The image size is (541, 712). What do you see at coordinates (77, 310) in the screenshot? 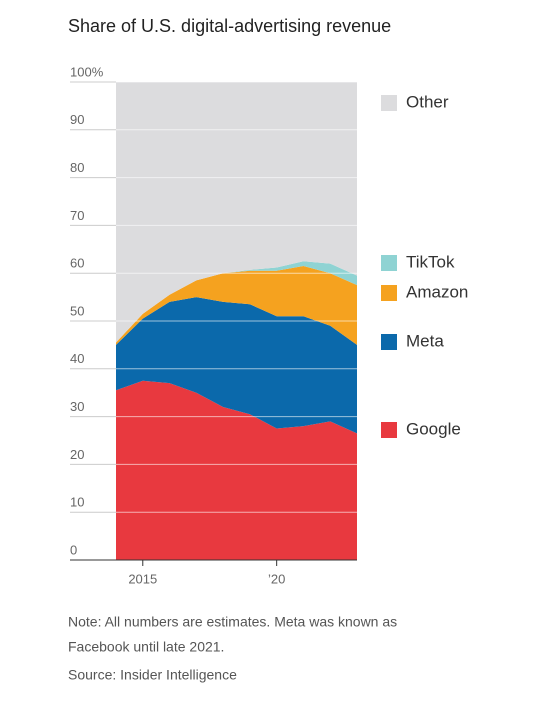
I see `y-tick-label: 50` at bounding box center [77, 310].